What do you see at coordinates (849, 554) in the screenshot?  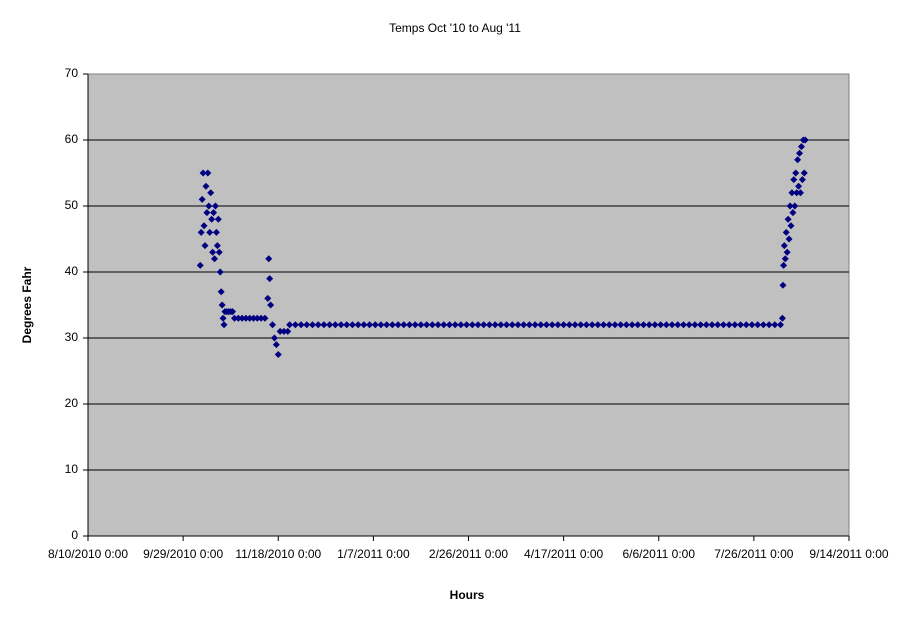 I see `x-tick-label: 9/14/2011 0:00` at bounding box center [849, 554].